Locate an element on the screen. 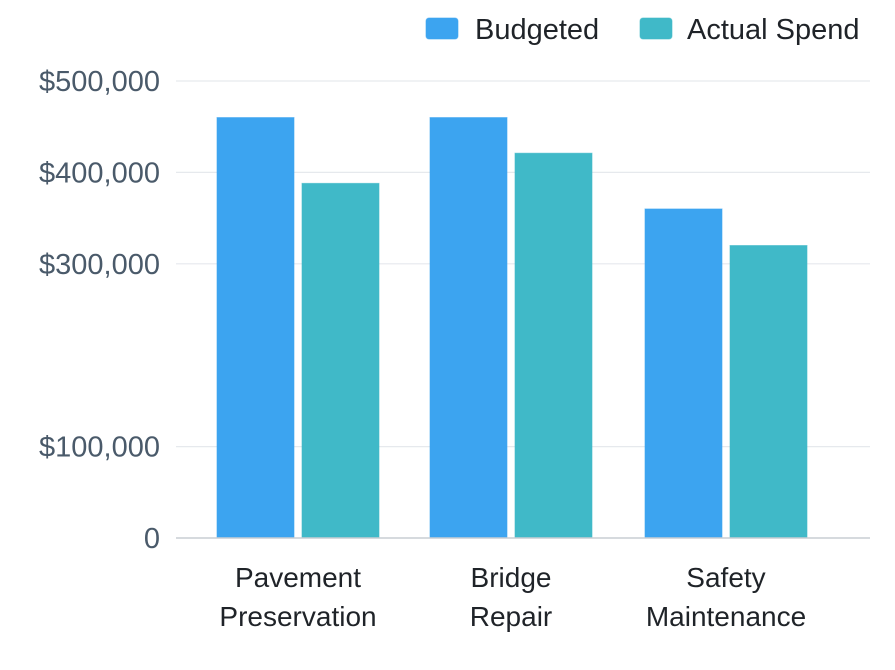 The height and width of the screenshot is (670, 895). y-axis-tick-labels: 0 $100,000 $300,000 $400,000 $500,000 is located at coordinates (99, 310).